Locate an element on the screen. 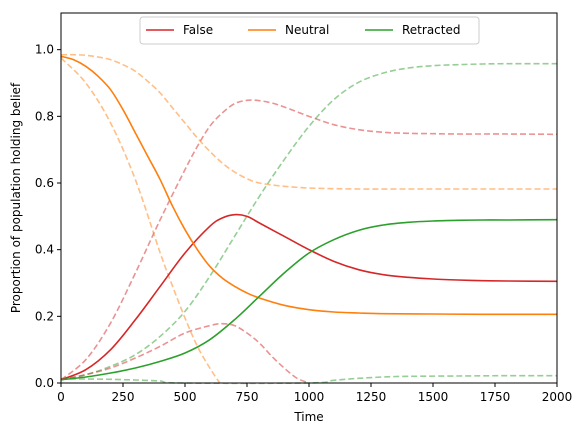 Image resolution: width=584 pixels, height=436 pixels. y-axis-ticks: 0.0 0.2 0.4 0.6 0.8 1.0 is located at coordinates (48, 216).